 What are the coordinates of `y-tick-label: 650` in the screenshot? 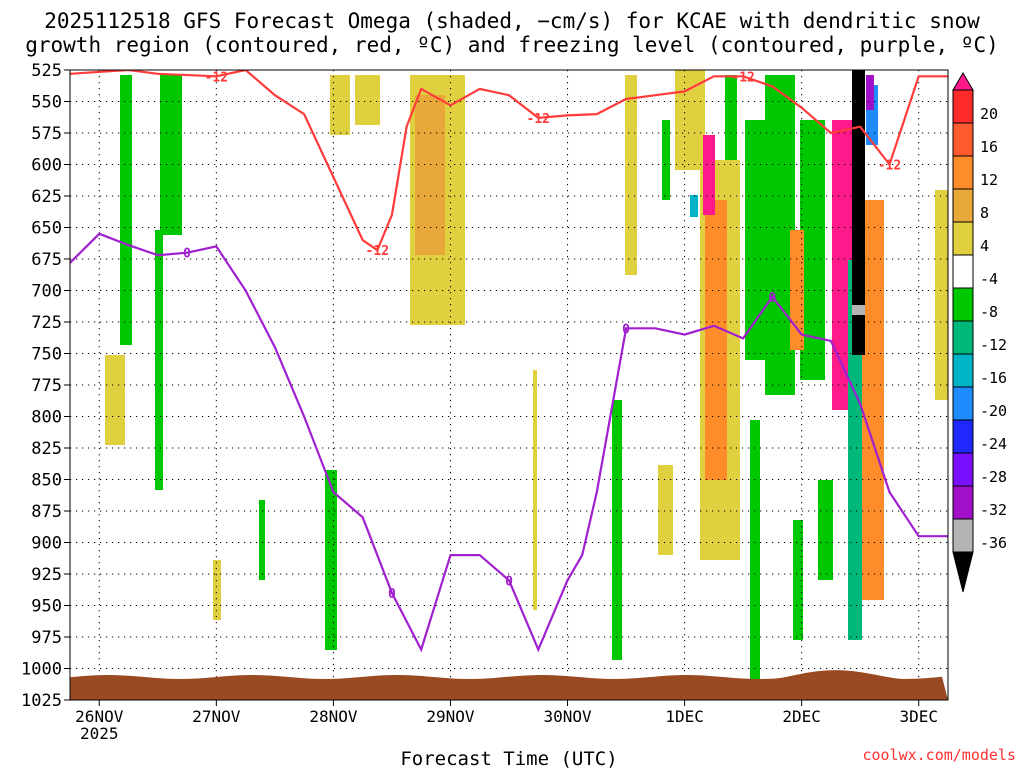 It's located at (46, 229).